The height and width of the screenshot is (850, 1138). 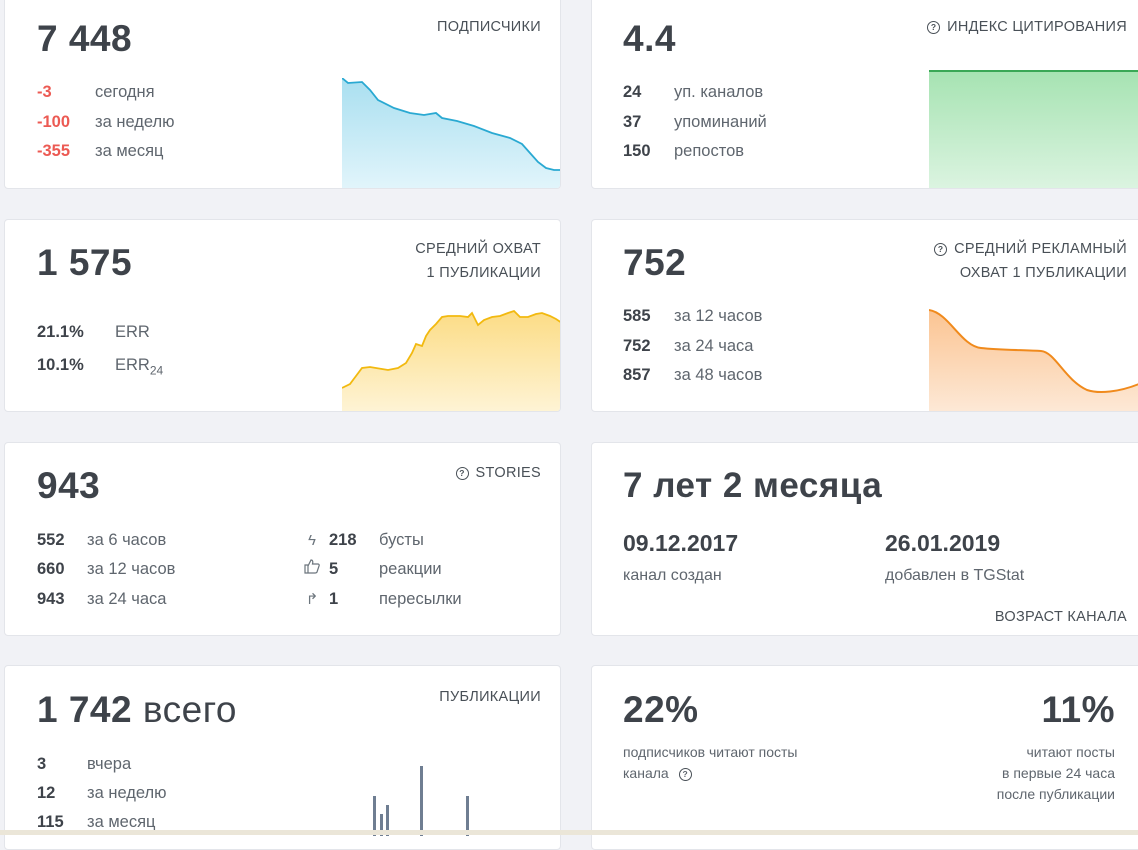 I want to click on citation-channels: 24 уп. каналов, so click(x=693, y=92).